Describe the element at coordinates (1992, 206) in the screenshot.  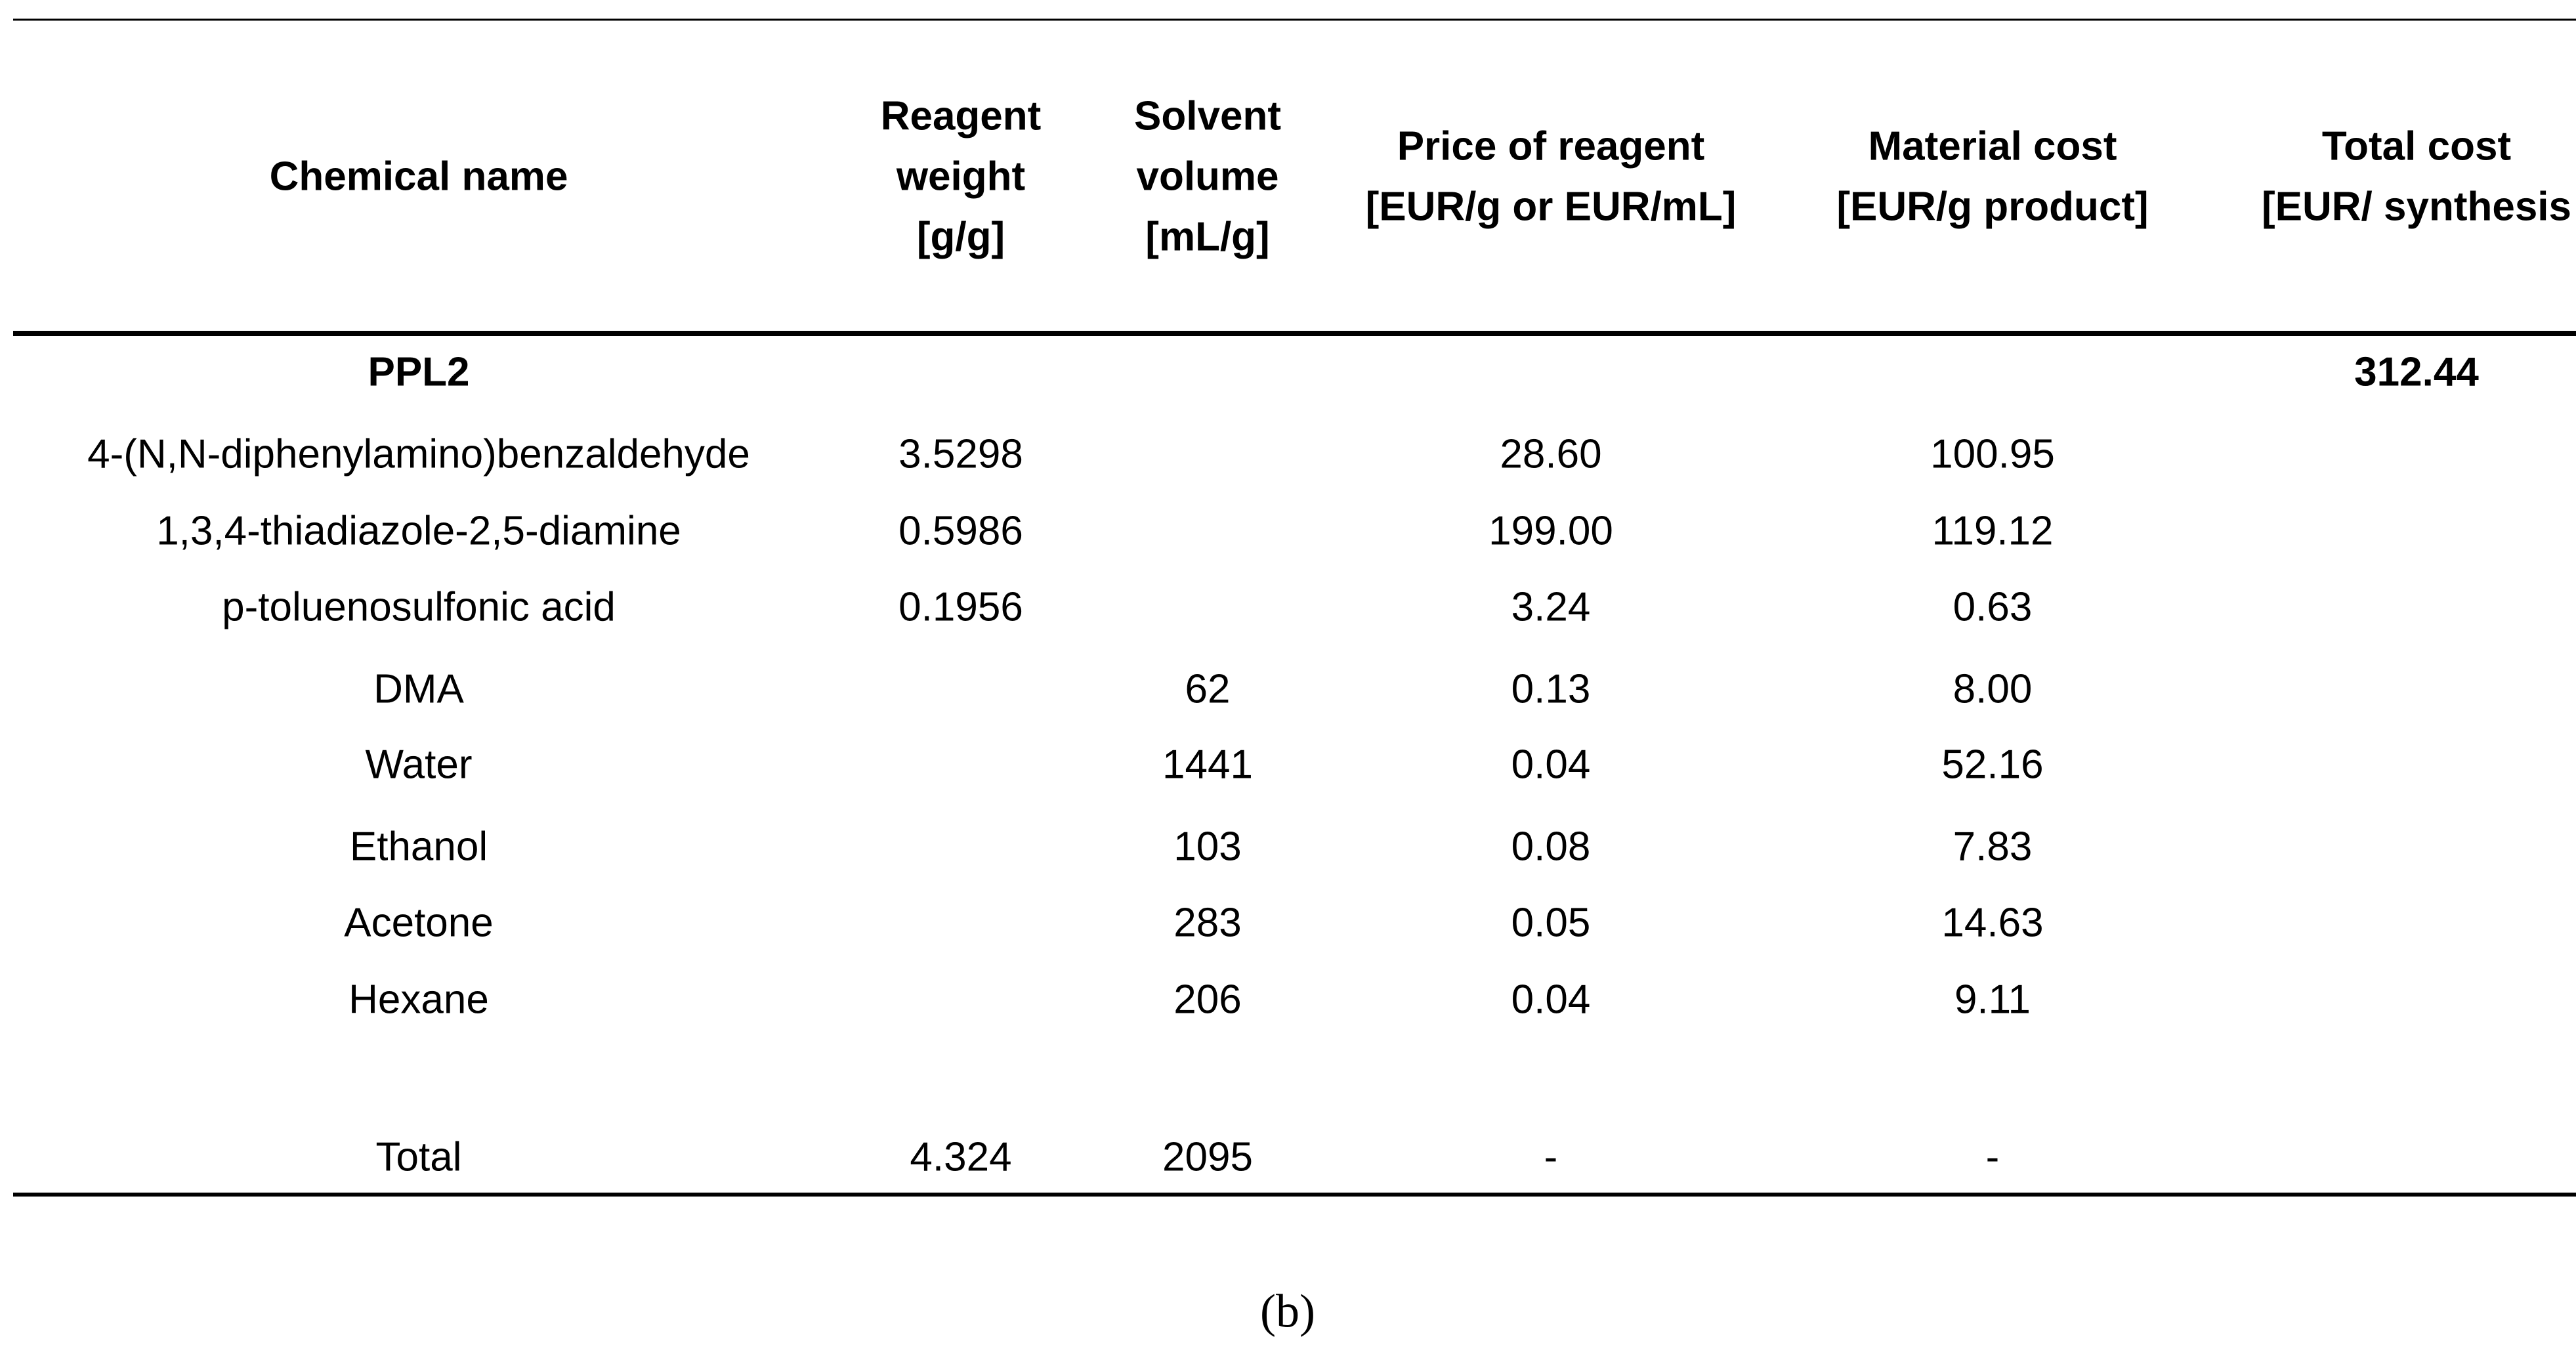
I see `header-cell: [EUR/g product]` at that location.